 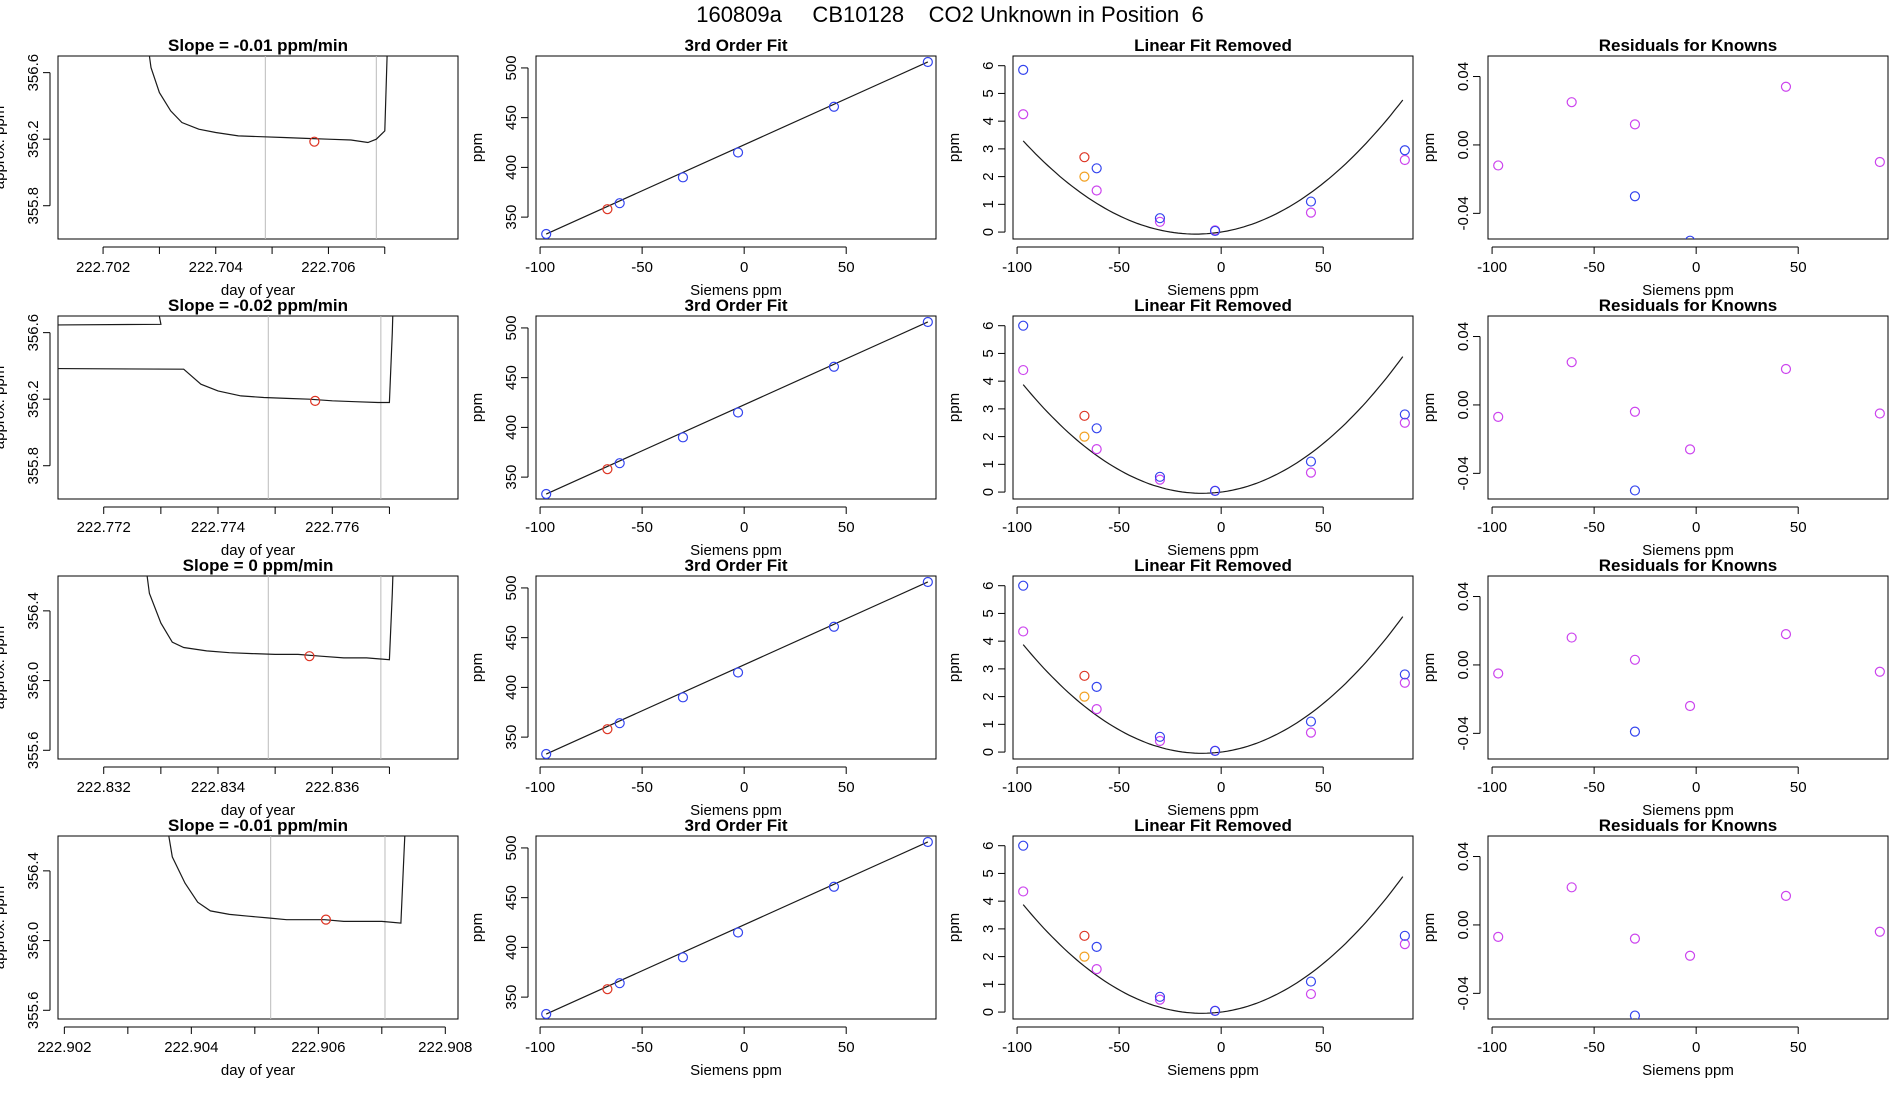 What do you see at coordinates (1084, 436) in the screenshot?
I see `orange-point` at bounding box center [1084, 436].